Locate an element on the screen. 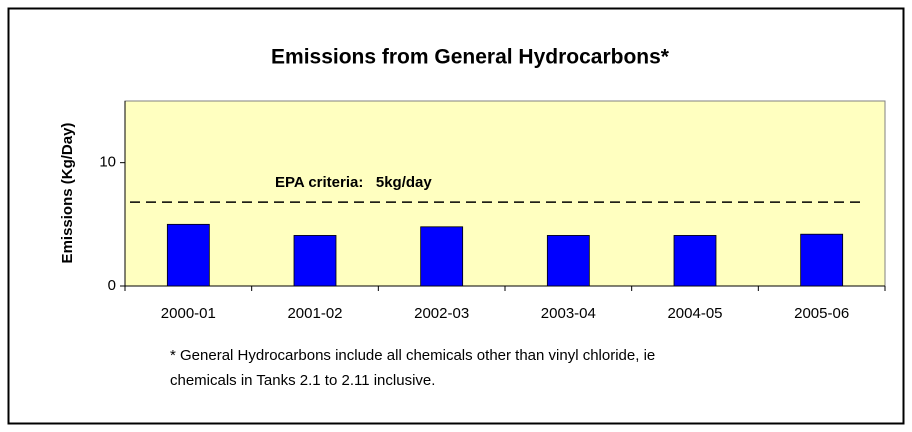  x-tick-label: 2001-02 is located at coordinates (314, 313).